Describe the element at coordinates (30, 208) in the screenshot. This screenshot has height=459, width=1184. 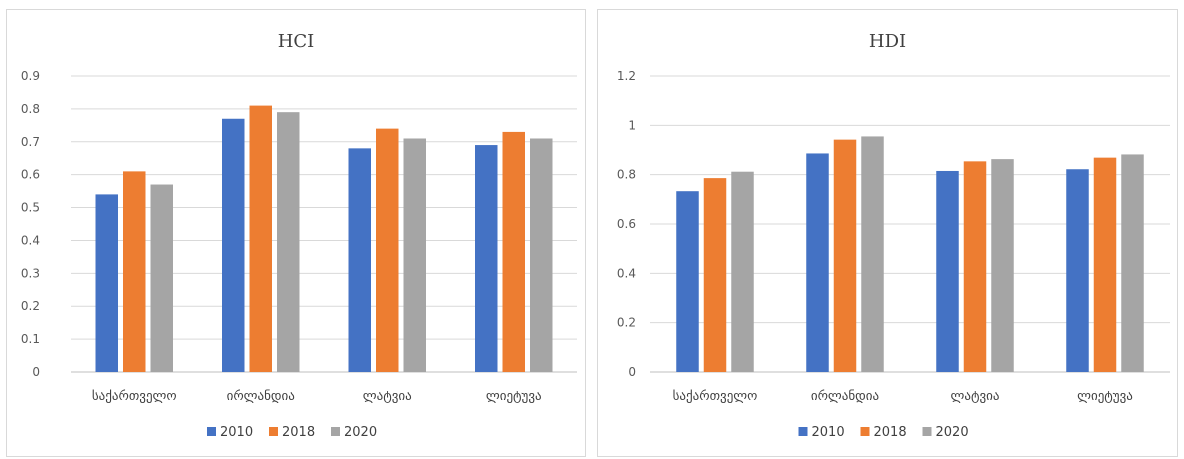
I see `y-tick-label: 0.5` at that location.